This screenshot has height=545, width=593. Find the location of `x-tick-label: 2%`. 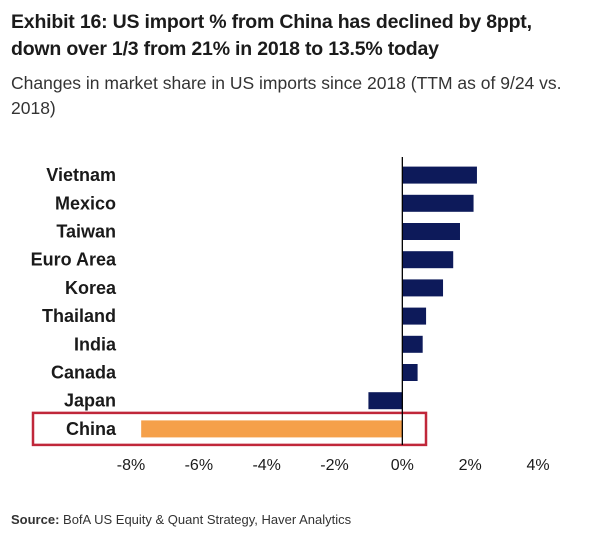

x-tick-label: 2% is located at coordinates (470, 465).